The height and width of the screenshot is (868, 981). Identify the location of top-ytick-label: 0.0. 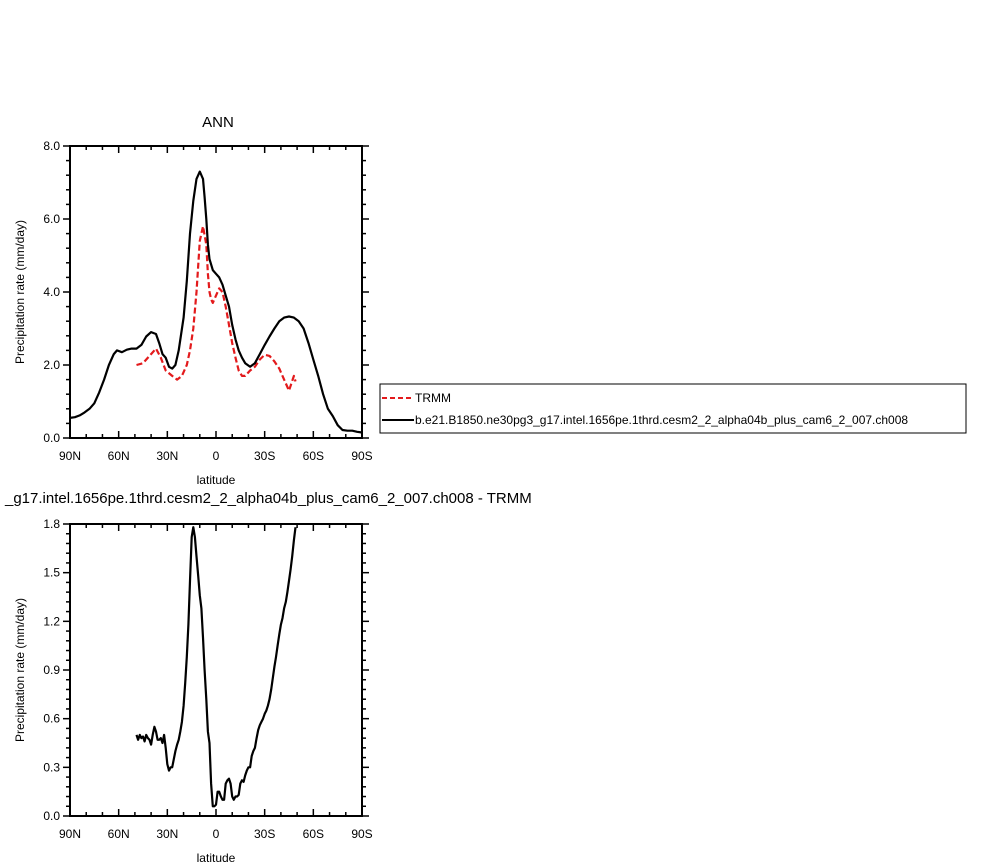
(51, 438).